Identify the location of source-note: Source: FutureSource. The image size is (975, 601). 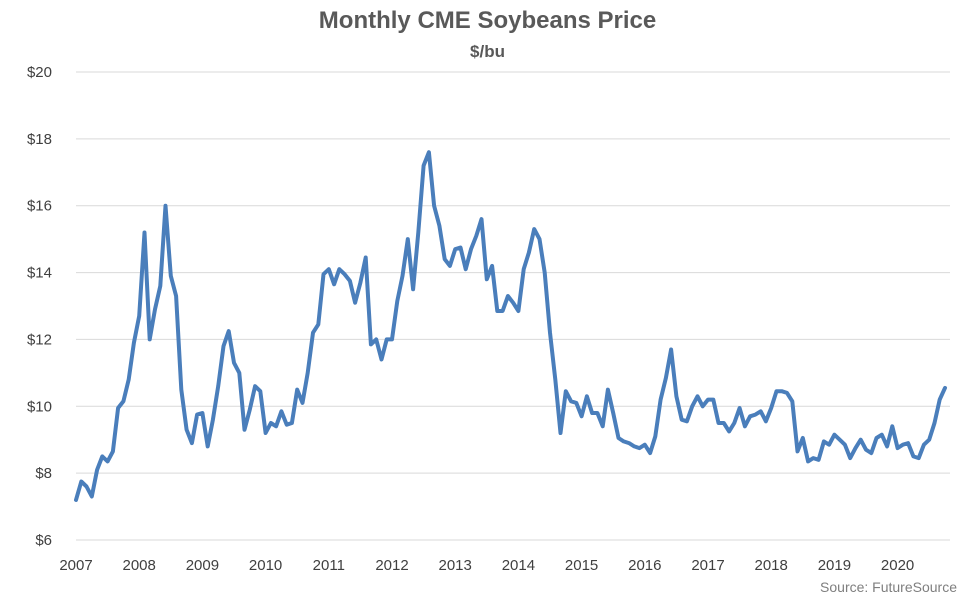
(888, 587).